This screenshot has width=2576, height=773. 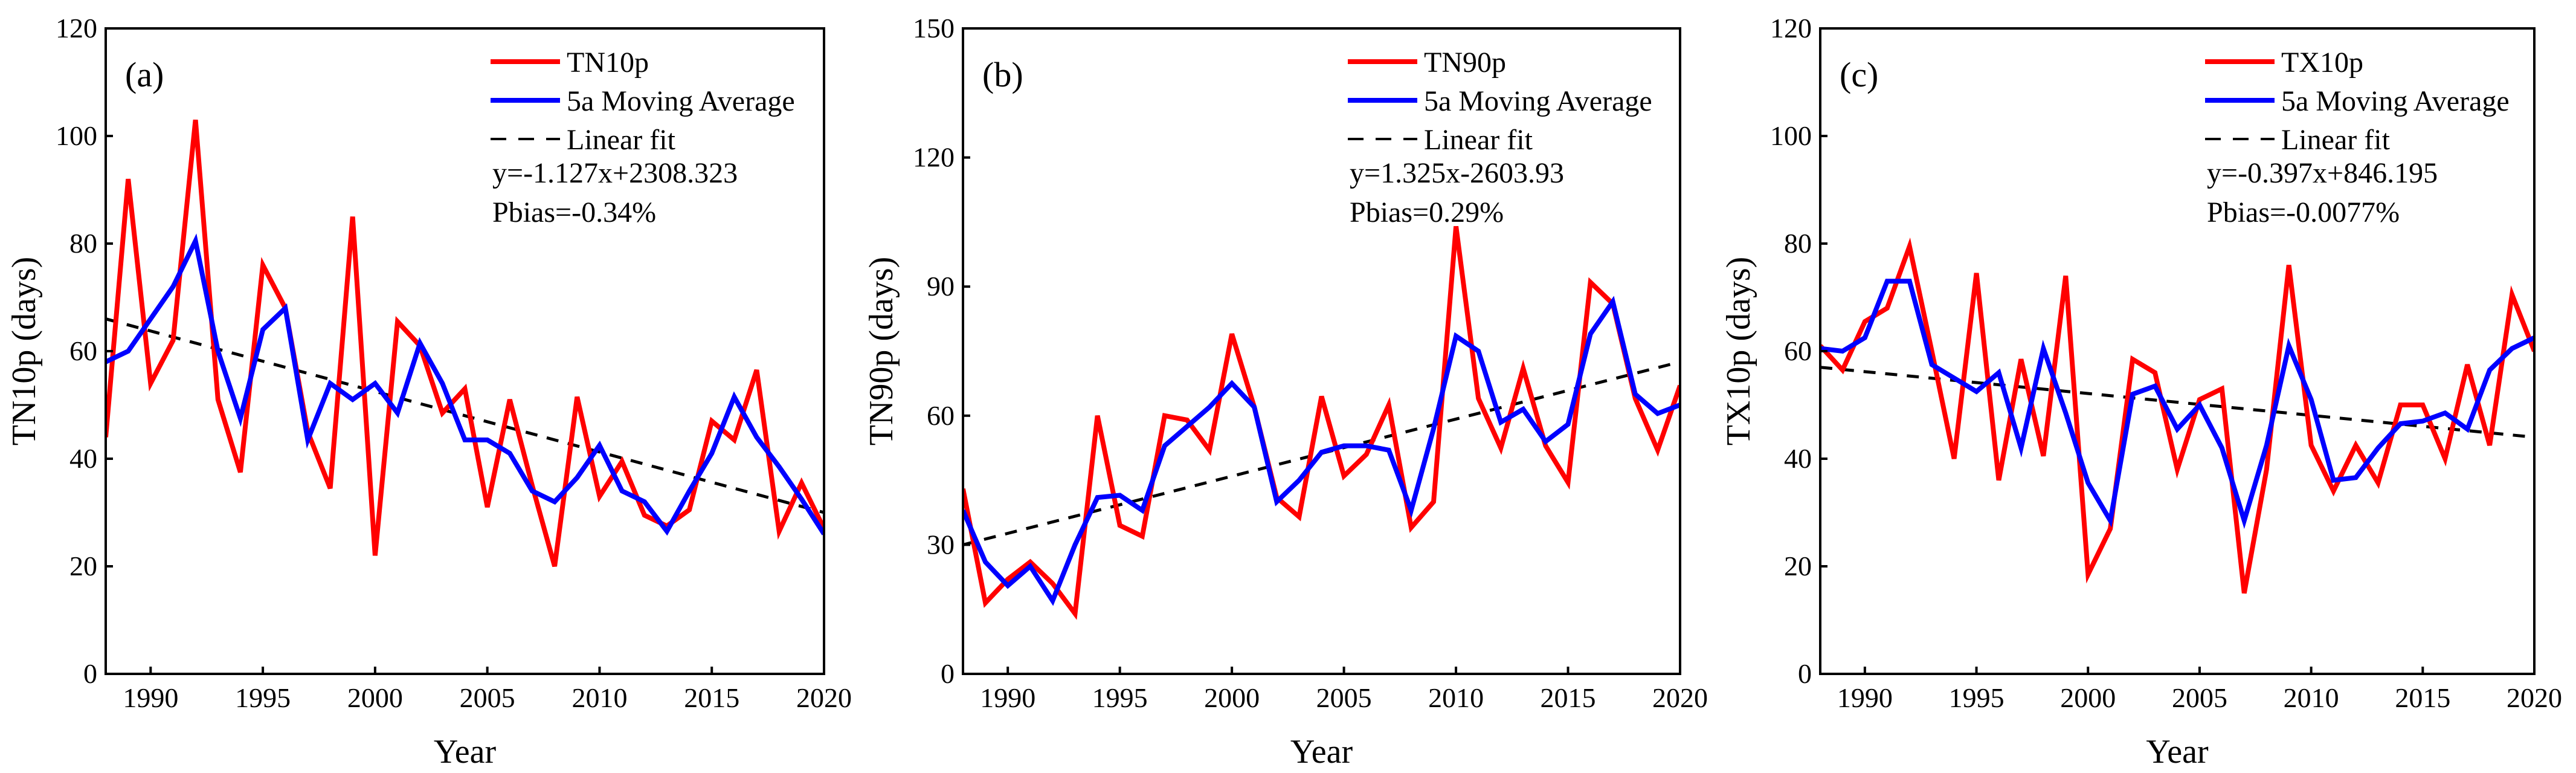 What do you see at coordinates (1427, 212) in the screenshot?
I see `pbias-label: Pbias=0.29%` at bounding box center [1427, 212].